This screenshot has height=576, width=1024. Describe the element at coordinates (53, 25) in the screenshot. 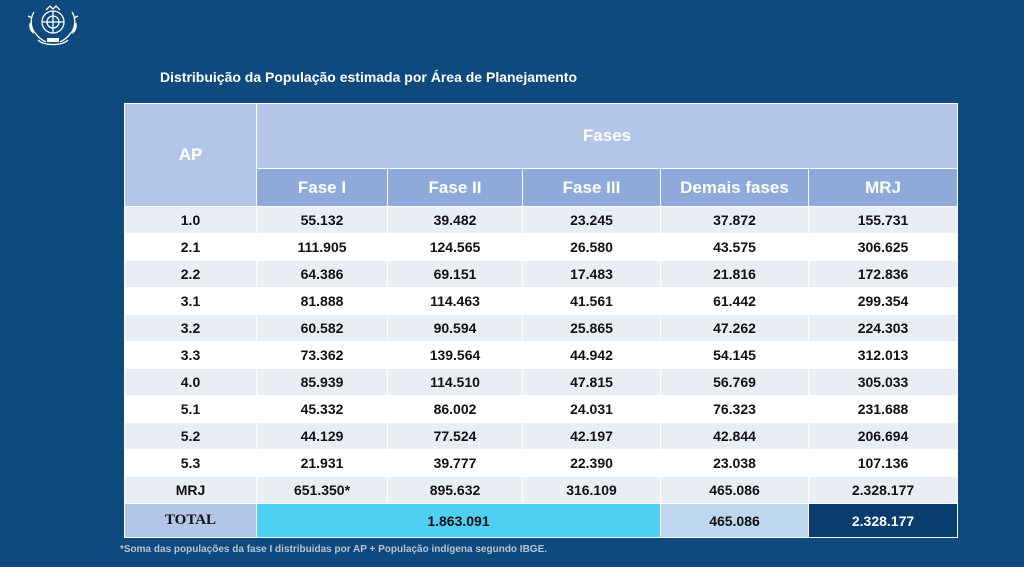

I see `city-coat-of-arms-icon` at that location.